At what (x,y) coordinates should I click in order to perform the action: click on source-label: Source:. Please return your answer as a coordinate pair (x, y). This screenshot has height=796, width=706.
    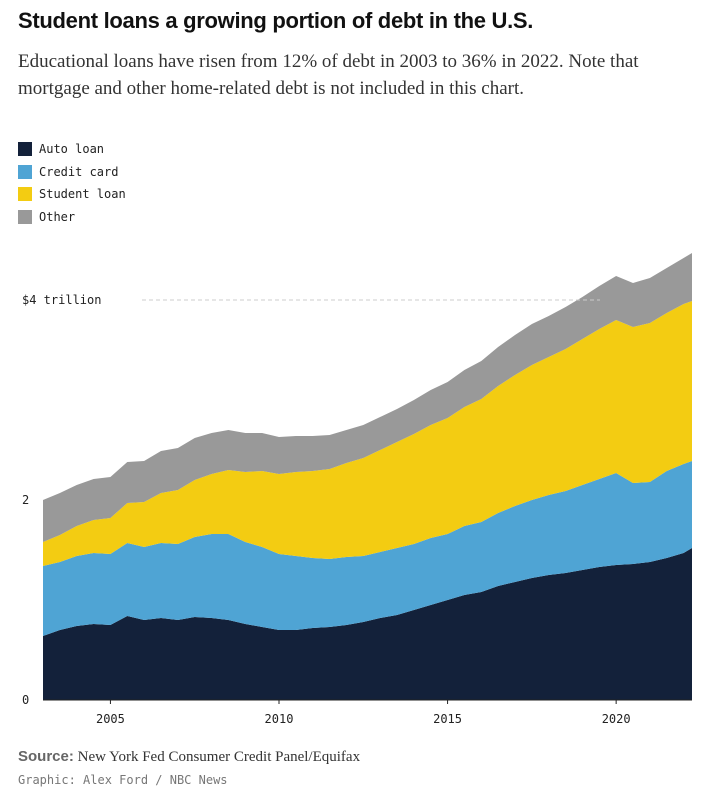
    Looking at the image, I should click on (46, 756).